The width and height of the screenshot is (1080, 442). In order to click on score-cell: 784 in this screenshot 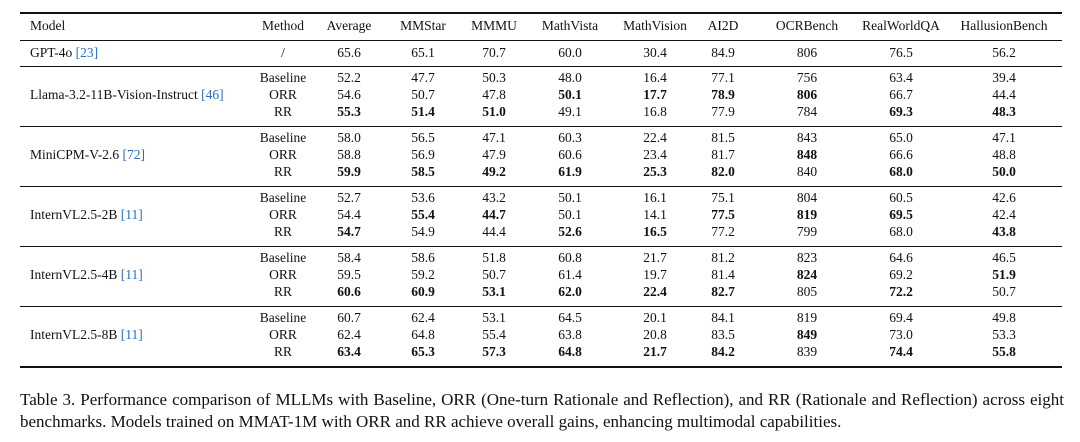, I will do `click(807, 111)`.